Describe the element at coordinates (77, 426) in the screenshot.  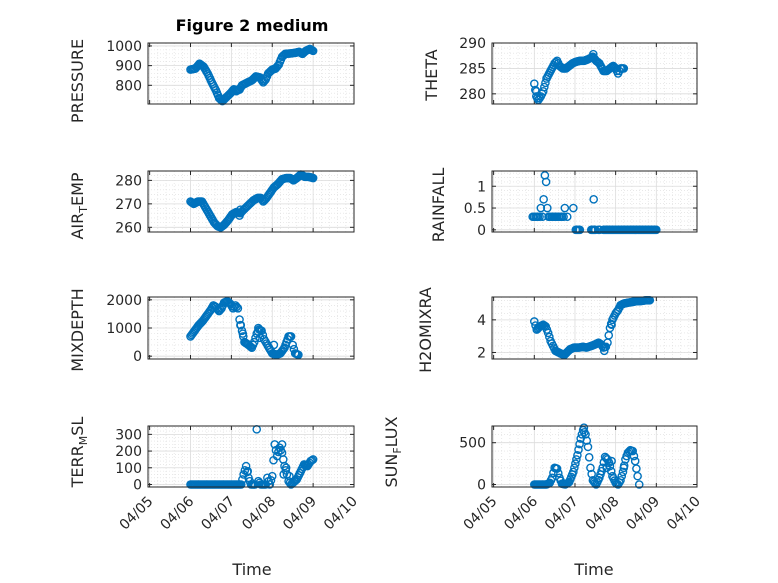
I see `ylabel-terr-msl-rest: SL` at that location.